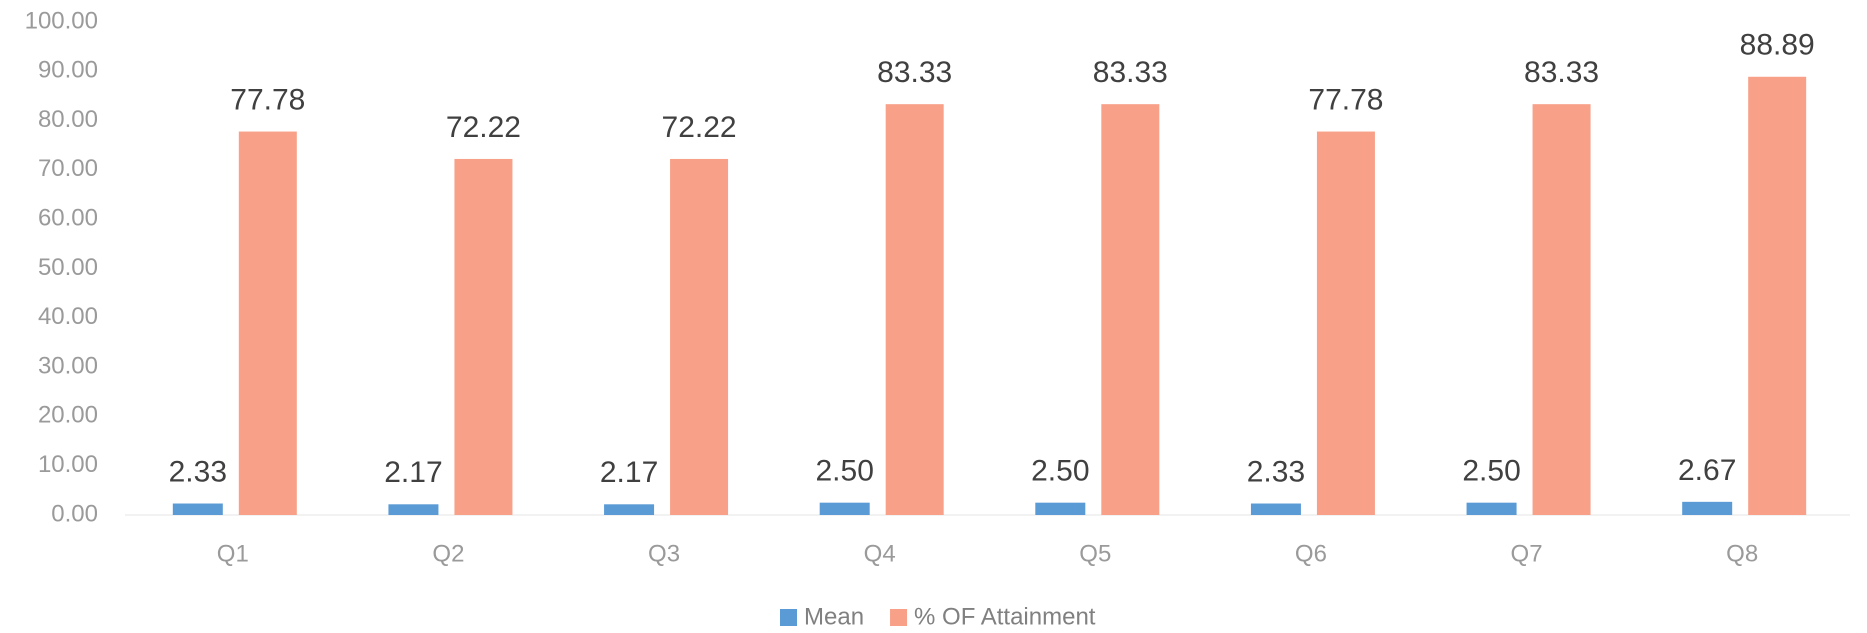 The image size is (1867, 633). What do you see at coordinates (834, 616) in the screenshot?
I see `legend-label: Mean` at bounding box center [834, 616].